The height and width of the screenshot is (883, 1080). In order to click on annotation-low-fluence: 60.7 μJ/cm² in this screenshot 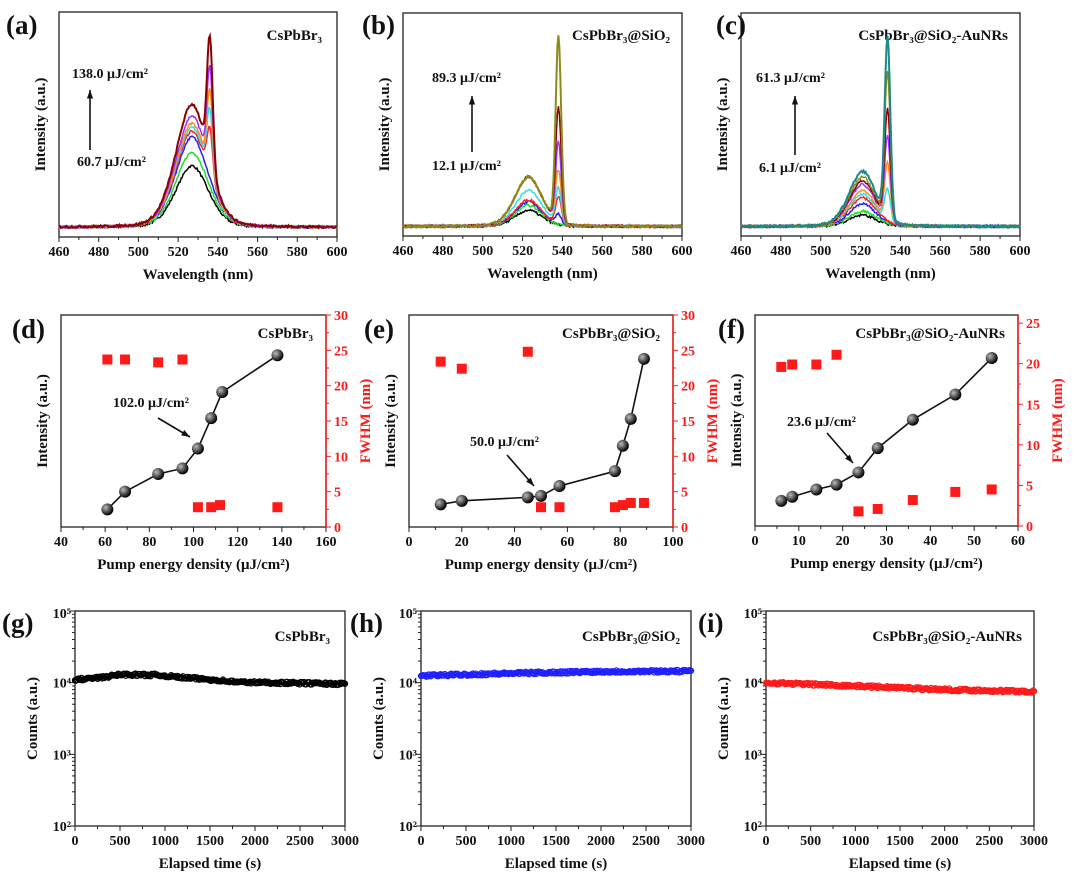, I will do `click(111, 162)`.